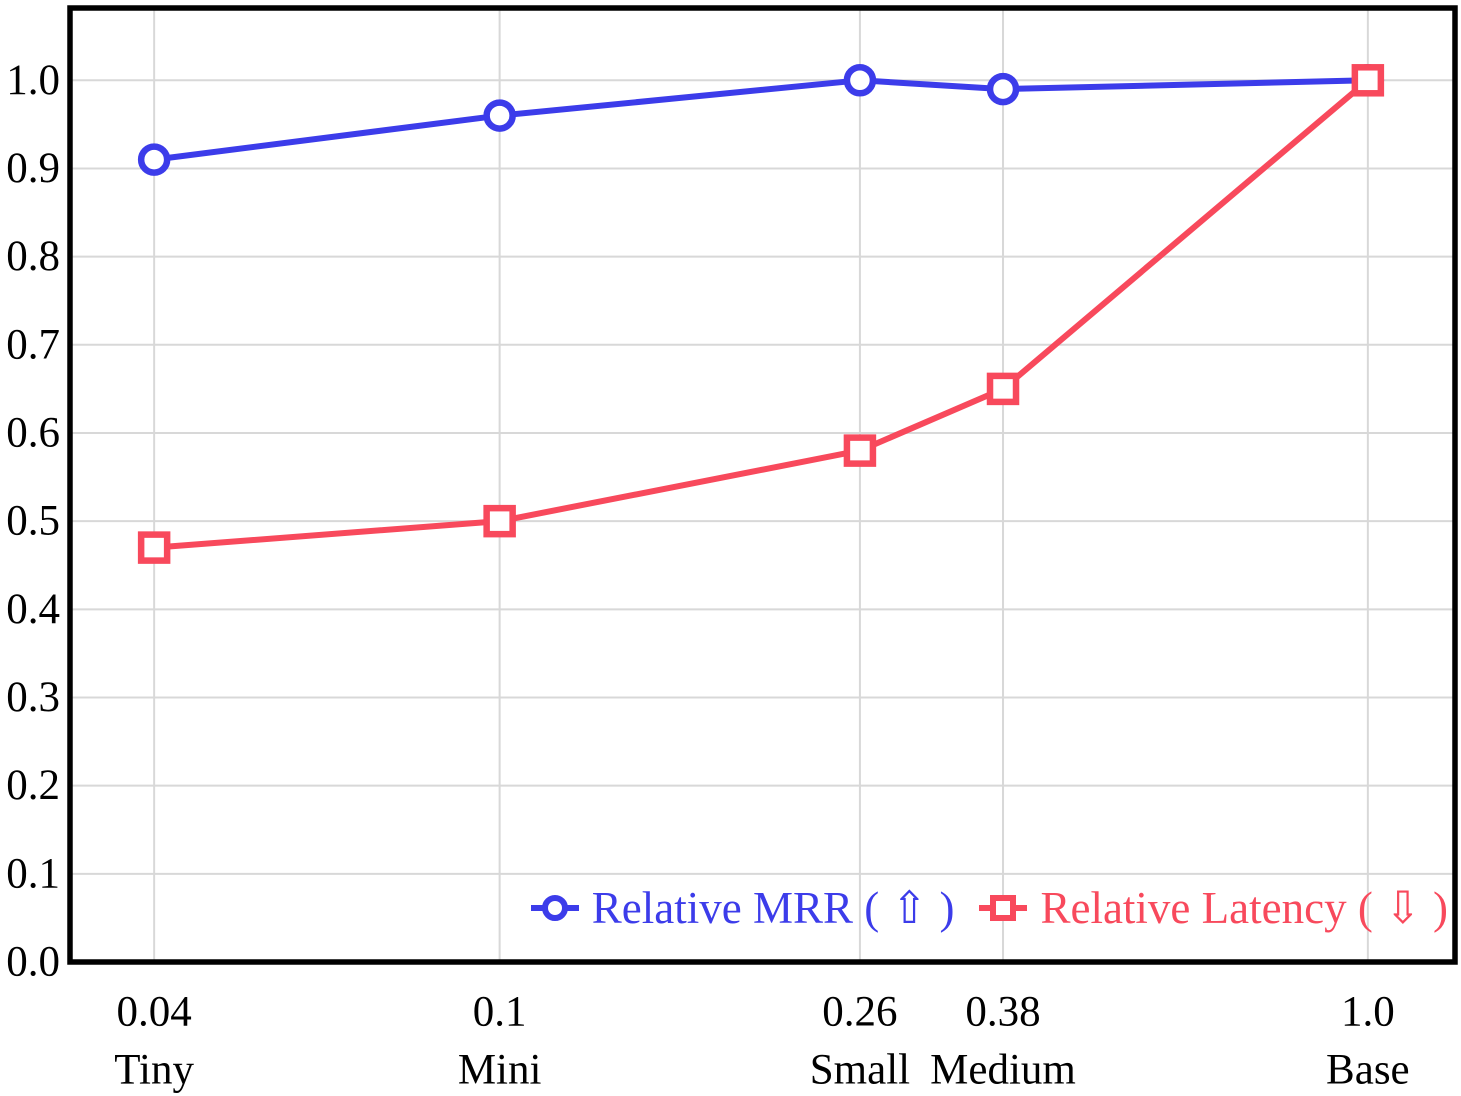 The width and height of the screenshot is (1461, 1096). What do you see at coordinates (860, 1070) in the screenshot?
I see `x-tick-name-label: Small` at bounding box center [860, 1070].